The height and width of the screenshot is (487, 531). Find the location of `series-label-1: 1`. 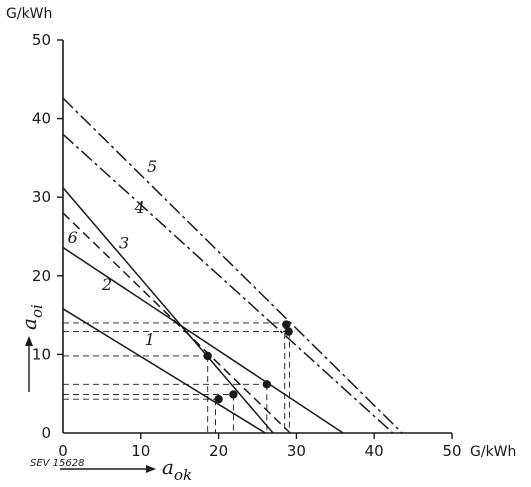

series-label-1: 1 is located at coordinates (150, 339).